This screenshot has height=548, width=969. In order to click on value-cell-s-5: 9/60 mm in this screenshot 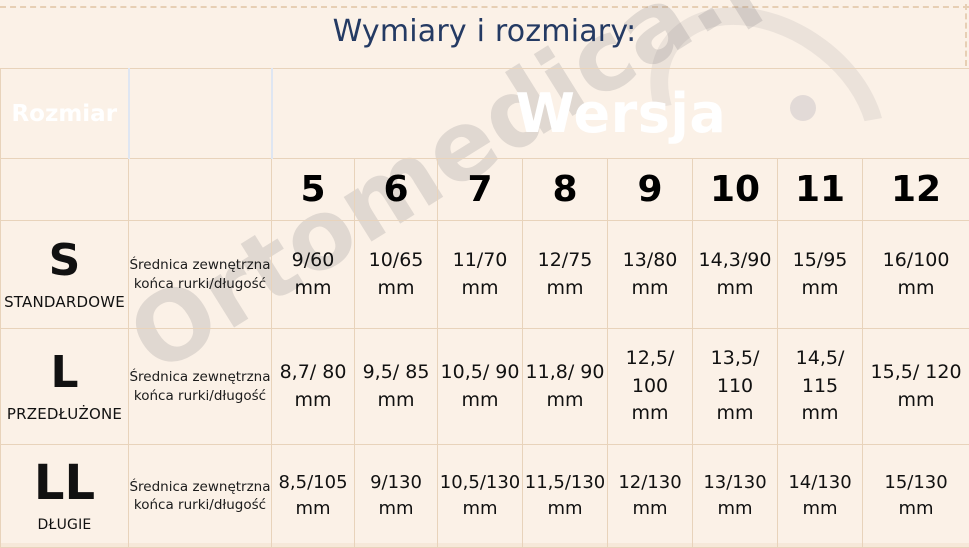, I will do `click(313, 275)`.